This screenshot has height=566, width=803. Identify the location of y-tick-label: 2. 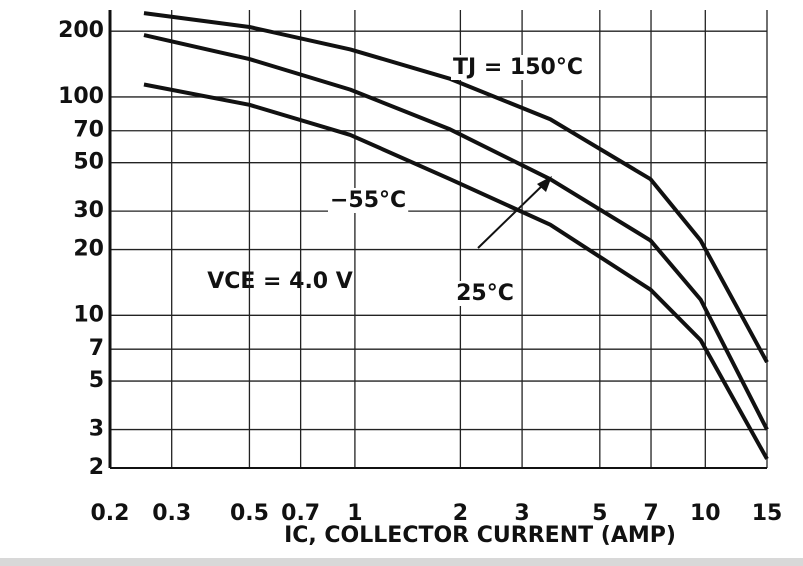
(96, 467).